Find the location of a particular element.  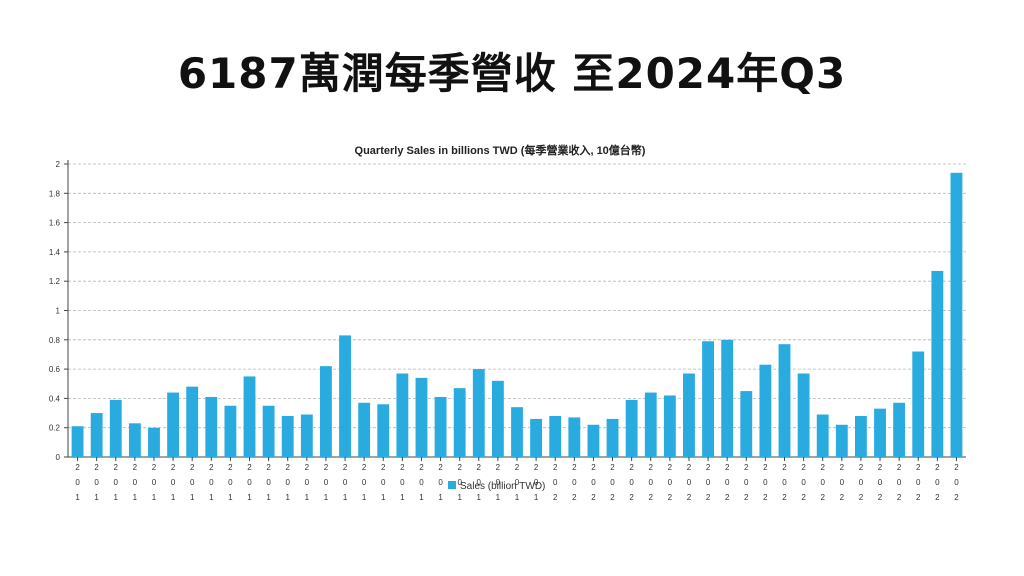

y-tick-label: 0 is located at coordinates (58, 457).